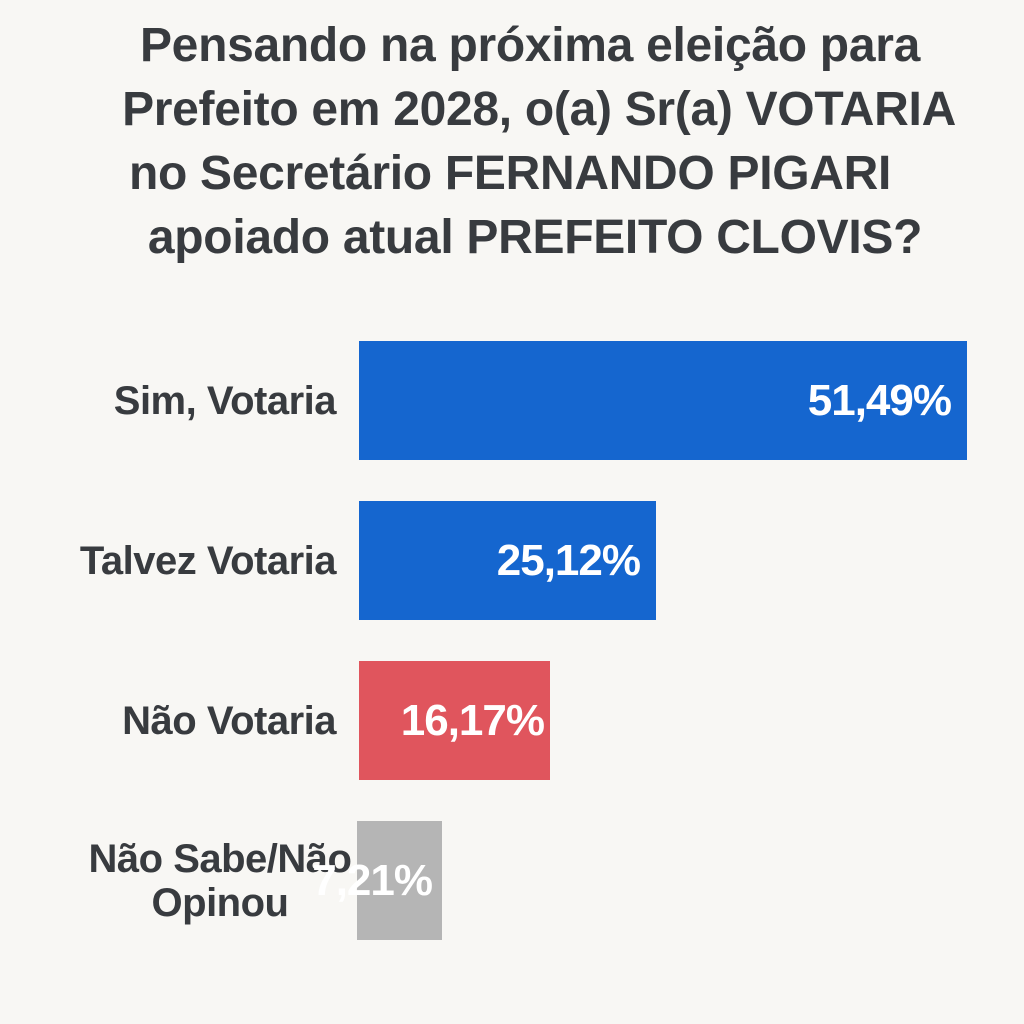 This screenshot has height=1024, width=1024. I want to click on bar: 7,21%, so click(377, 880).